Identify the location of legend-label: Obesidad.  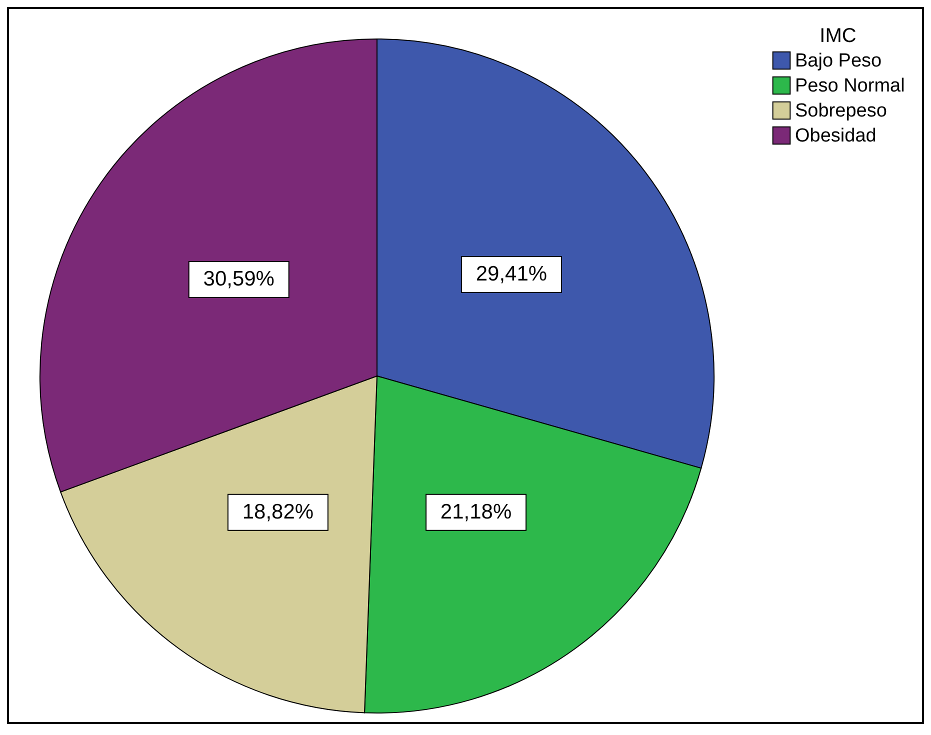
(835, 136).